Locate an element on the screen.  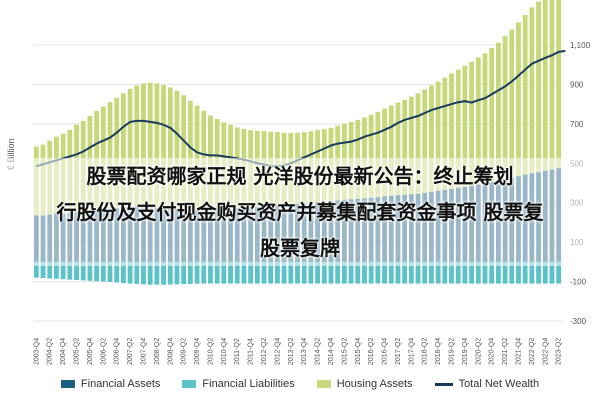
x-tick-label: 2012-Q4 is located at coordinates (277, 351).